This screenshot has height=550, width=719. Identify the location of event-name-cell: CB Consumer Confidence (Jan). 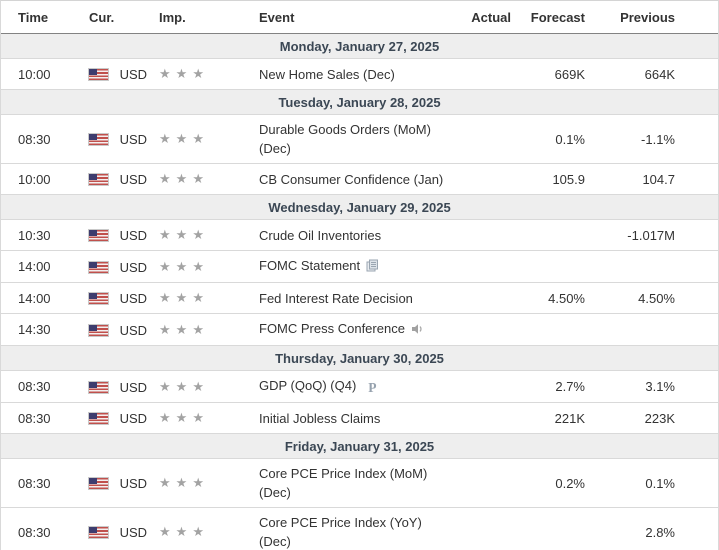
(356, 179).